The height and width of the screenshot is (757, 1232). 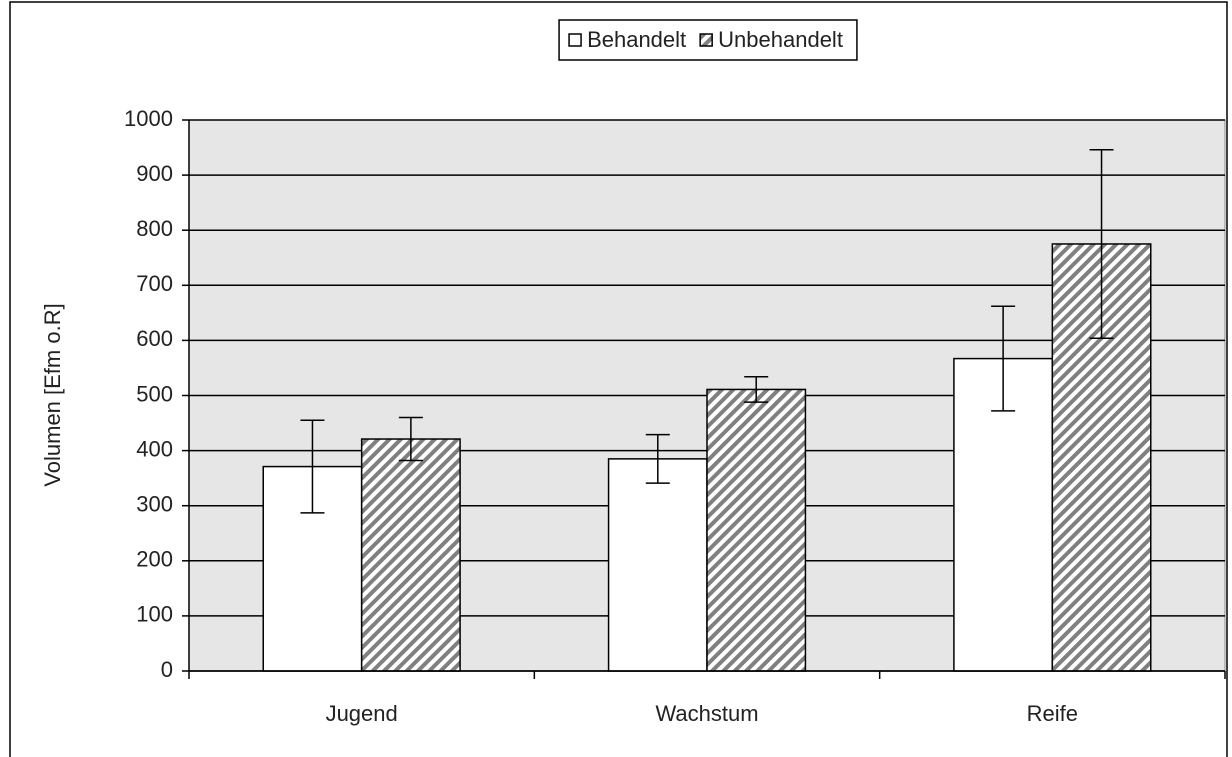 I want to click on y-tick-label: 200, so click(x=154, y=559).